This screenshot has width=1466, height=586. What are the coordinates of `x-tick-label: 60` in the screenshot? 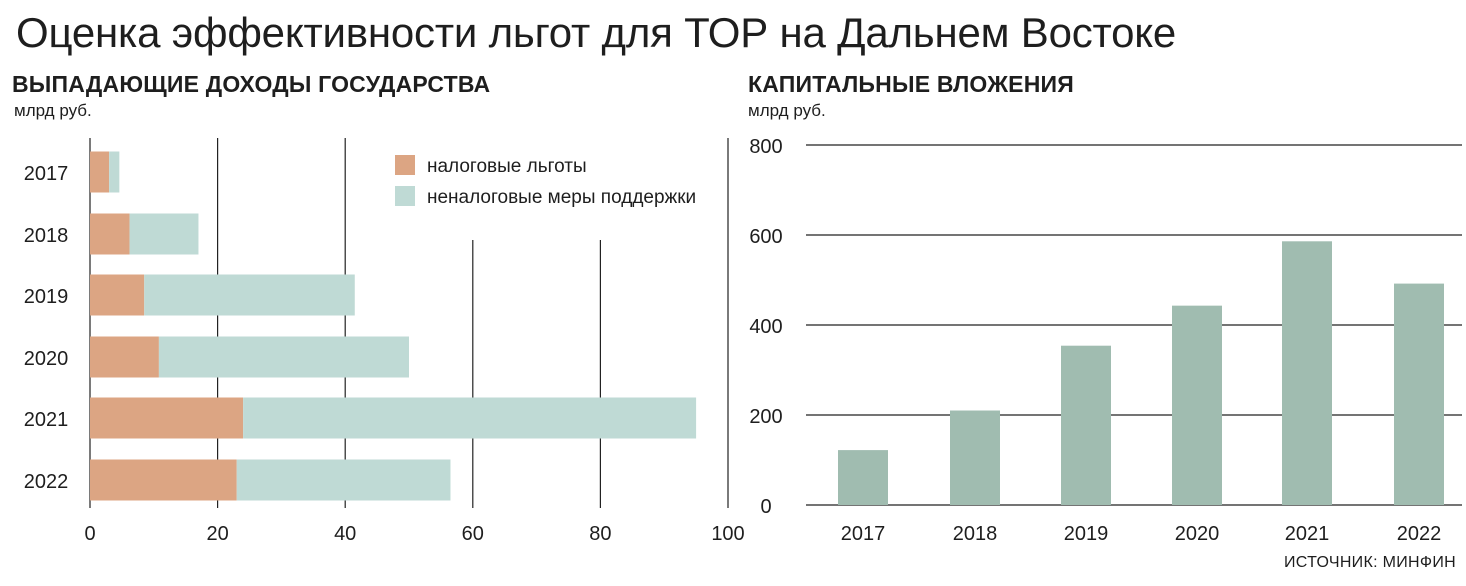 It's located at (473, 534).